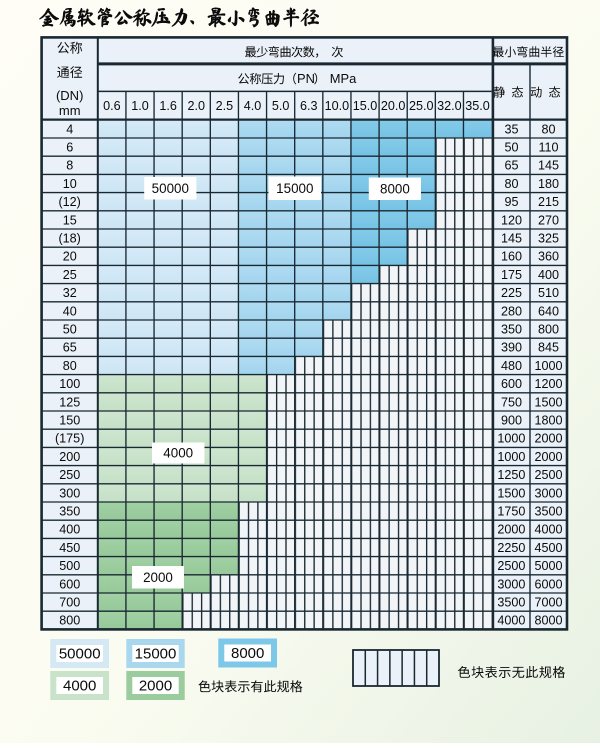 The image size is (600, 748). I want to click on svg-text: 100, so click(69, 384).